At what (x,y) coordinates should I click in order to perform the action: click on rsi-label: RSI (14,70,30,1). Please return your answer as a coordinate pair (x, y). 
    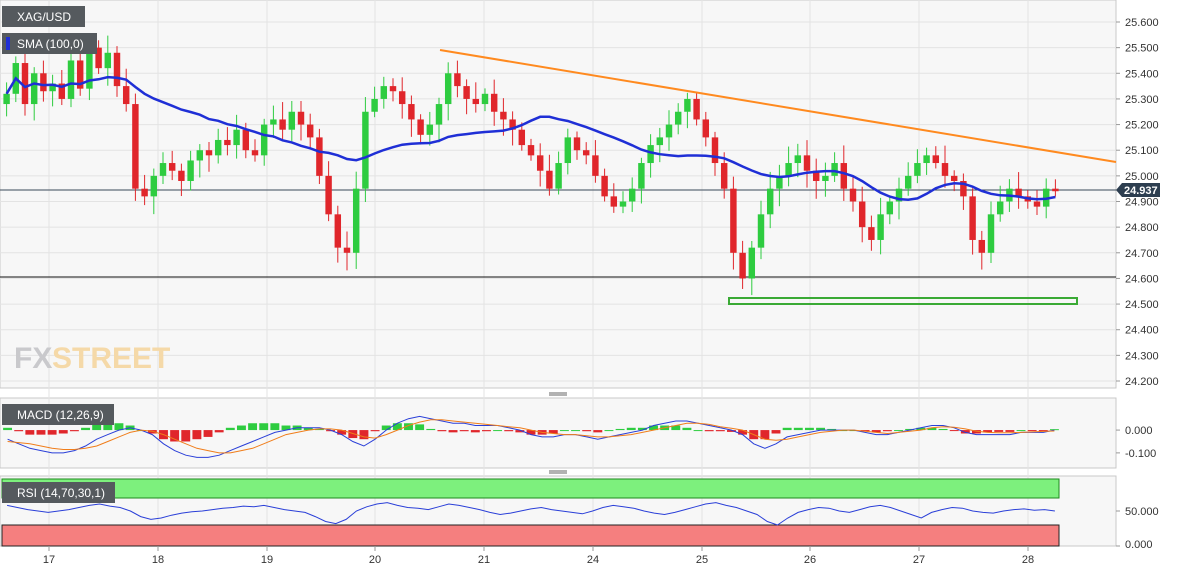
    Looking at the image, I should click on (58, 492).